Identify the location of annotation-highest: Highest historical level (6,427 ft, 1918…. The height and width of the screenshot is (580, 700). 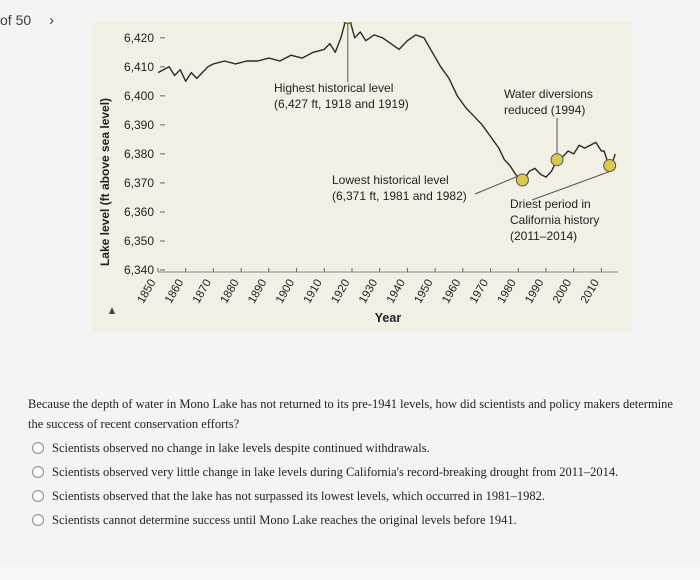
(341, 96).